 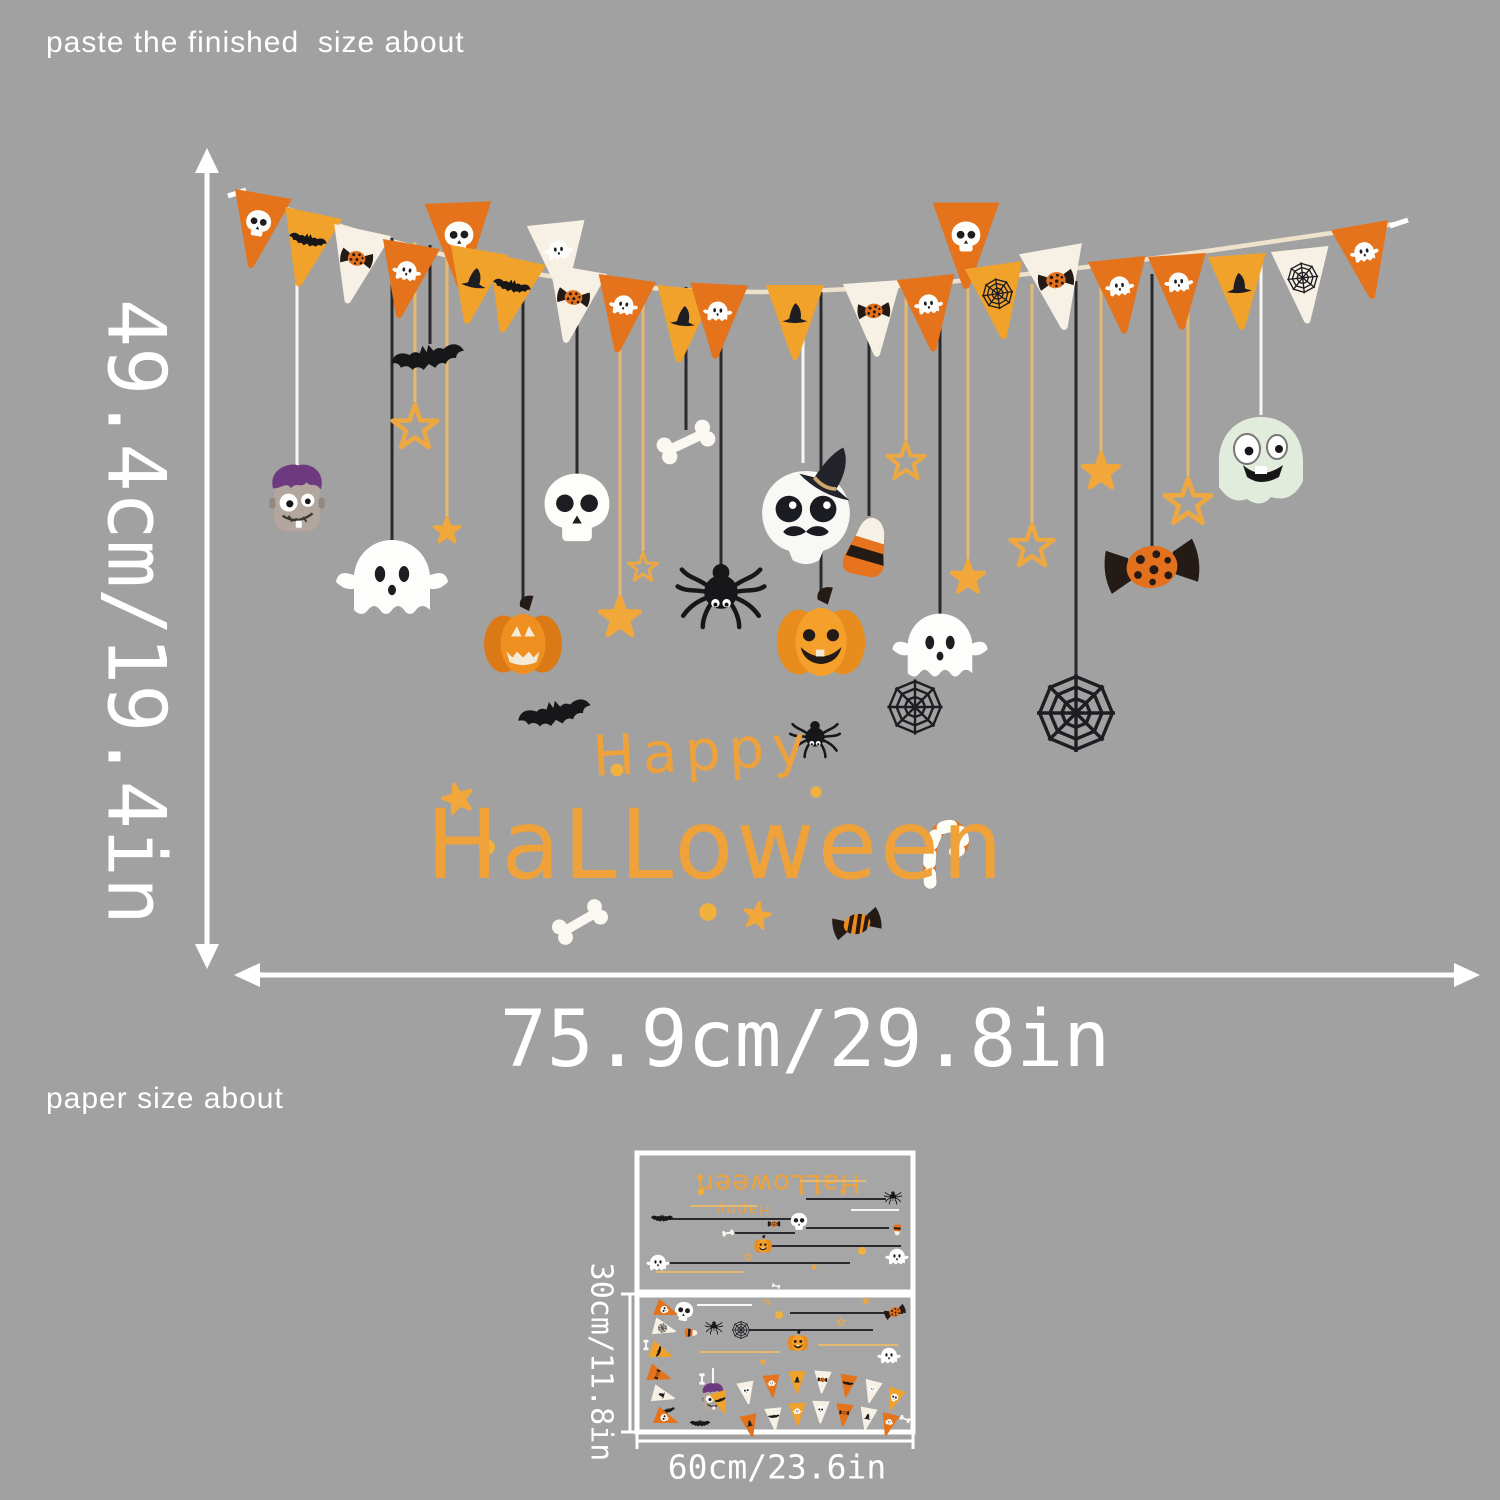 I want to click on candy-corn-icon, so click(x=867, y=546).